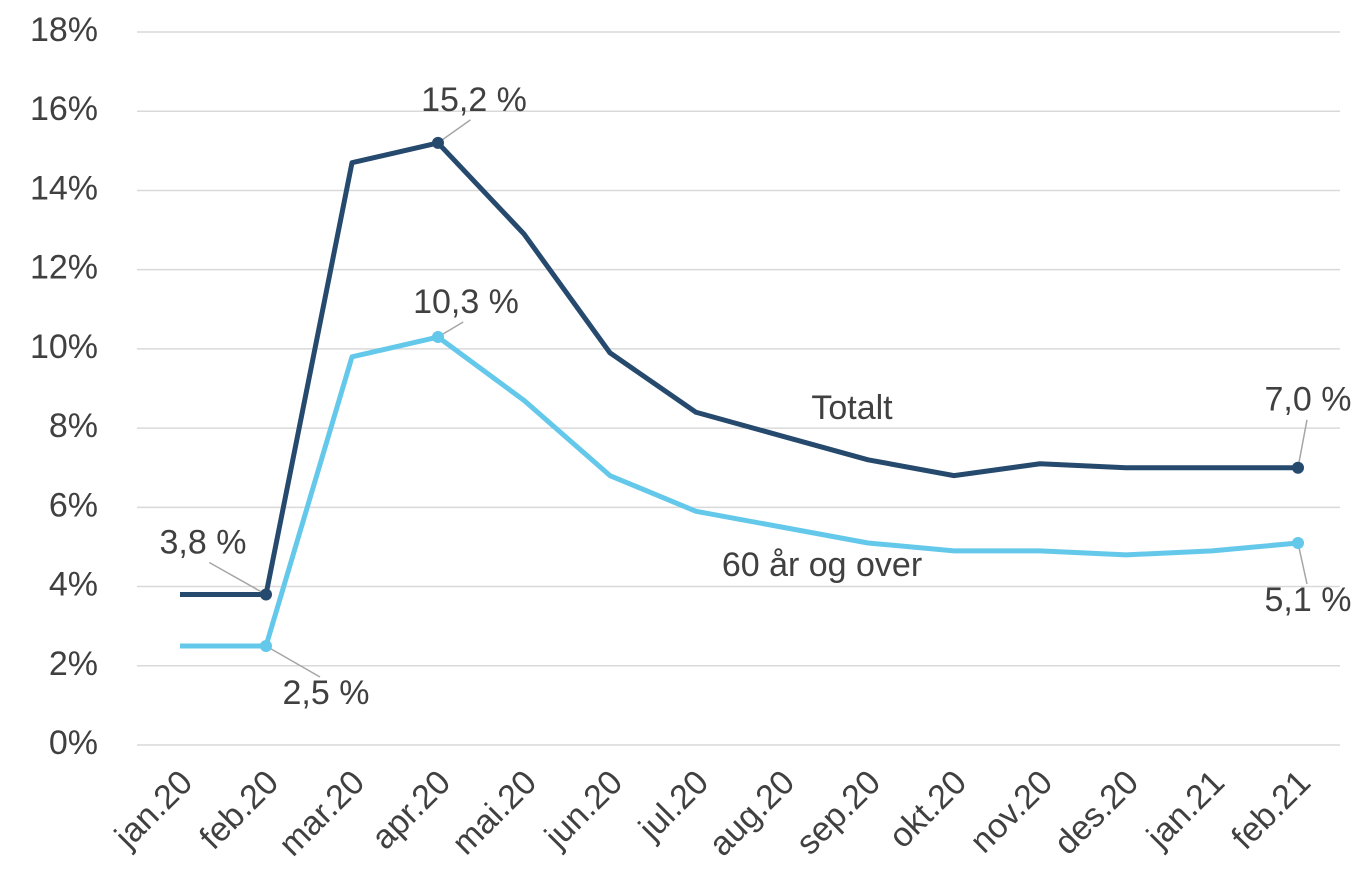  Describe the element at coordinates (73, 505) in the screenshot. I see `y-tick-label: 6%` at that location.